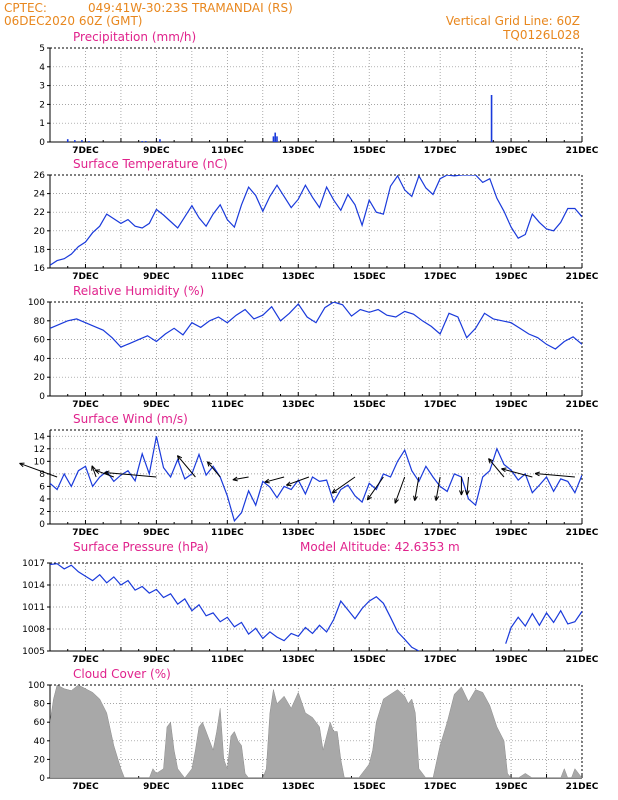 This screenshot has width=618, height=800. I want to click on y-tick-label: 8, so click(42, 475).